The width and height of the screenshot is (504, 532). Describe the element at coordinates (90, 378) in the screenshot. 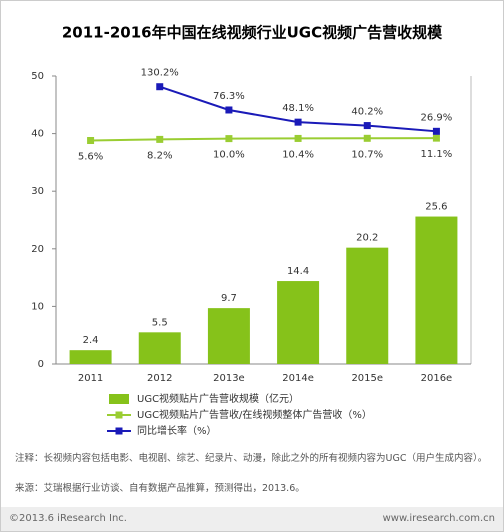

I see `x-tick-label: 2011` at that location.